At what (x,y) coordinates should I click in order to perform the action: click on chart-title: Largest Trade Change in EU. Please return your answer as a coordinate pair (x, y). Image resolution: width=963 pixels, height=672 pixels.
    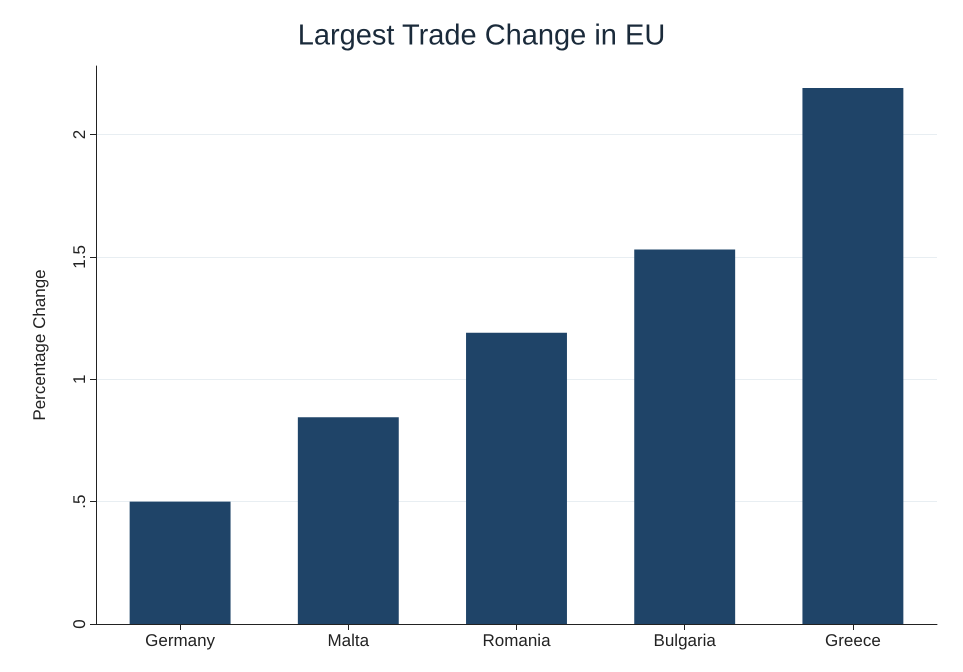
    Looking at the image, I should click on (482, 36).